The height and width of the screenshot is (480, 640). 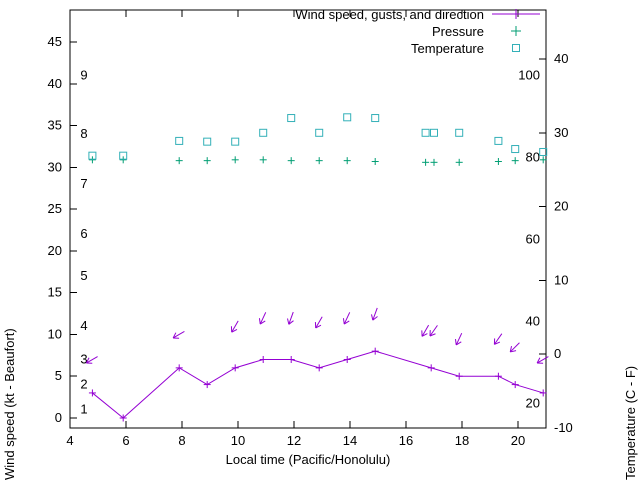 I want to click on legend-row-pressure: Pressure, so click(x=418, y=31).